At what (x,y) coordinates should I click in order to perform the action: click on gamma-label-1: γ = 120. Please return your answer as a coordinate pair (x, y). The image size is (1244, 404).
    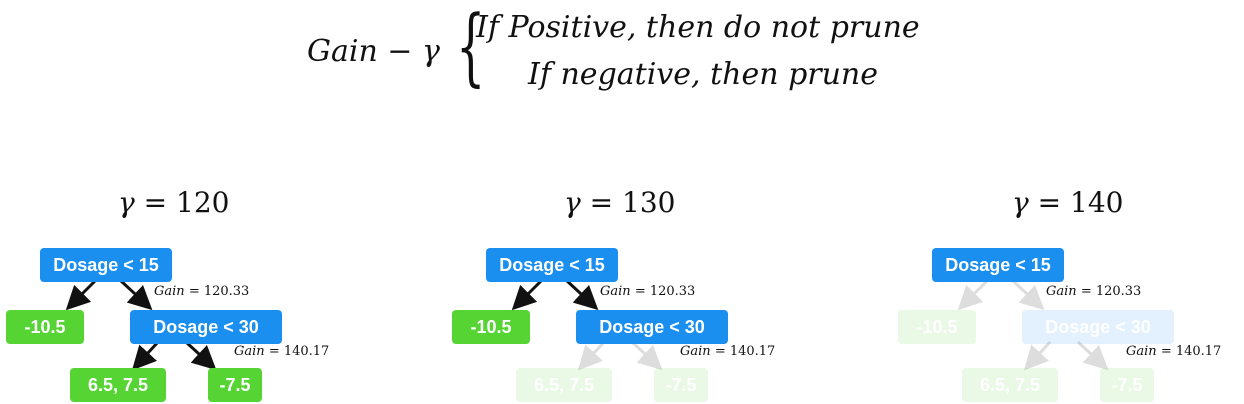
    Looking at the image, I should click on (173, 202).